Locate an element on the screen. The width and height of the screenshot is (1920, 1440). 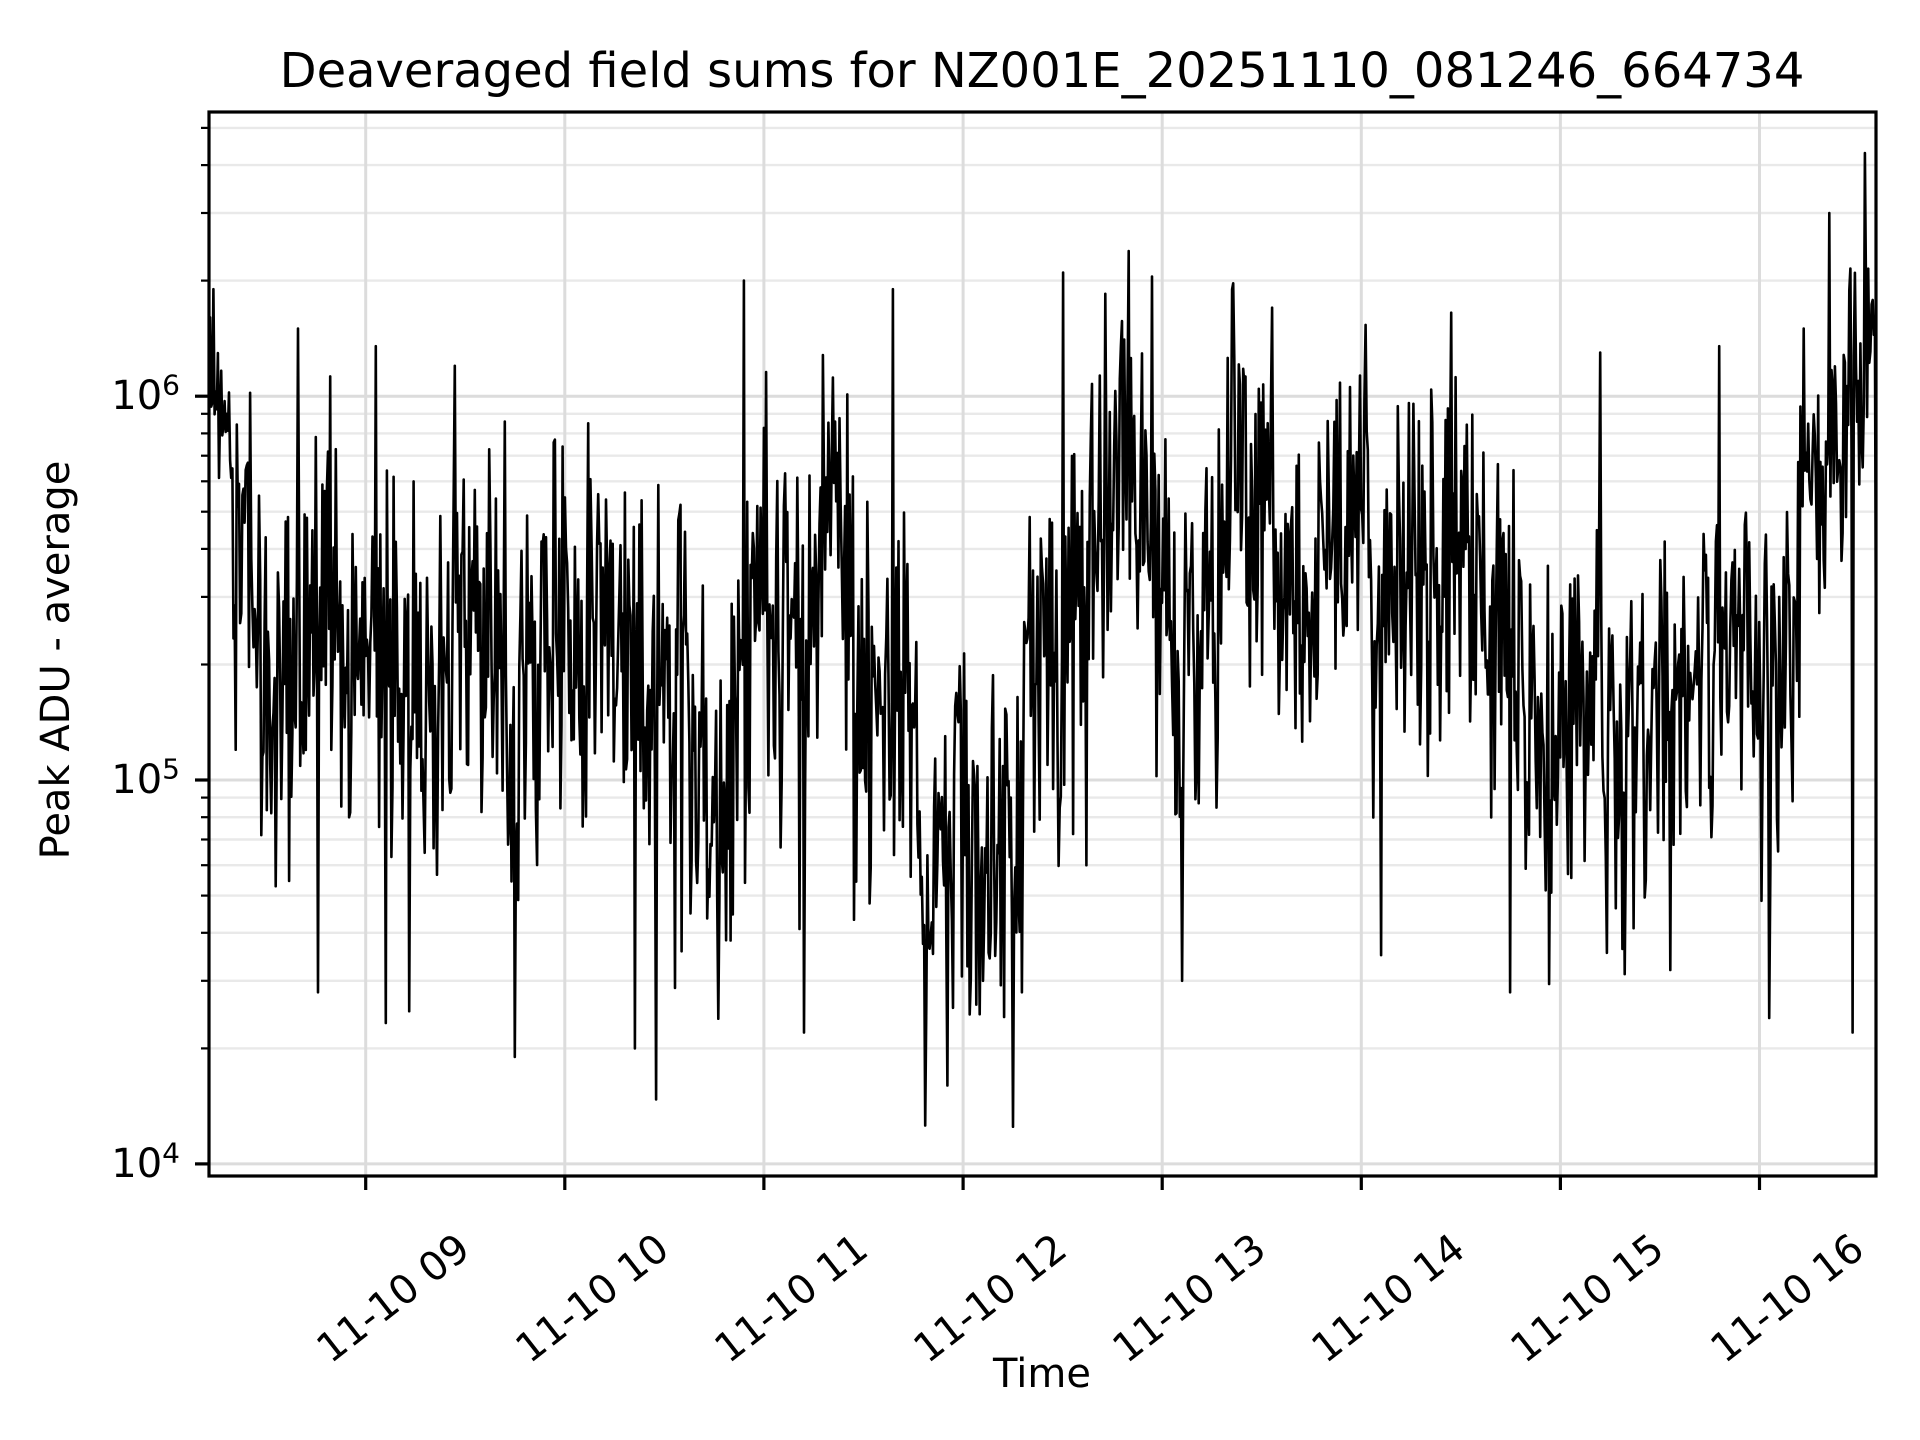
y-tick-label: 10⁴ is located at coordinates (145, 1164).